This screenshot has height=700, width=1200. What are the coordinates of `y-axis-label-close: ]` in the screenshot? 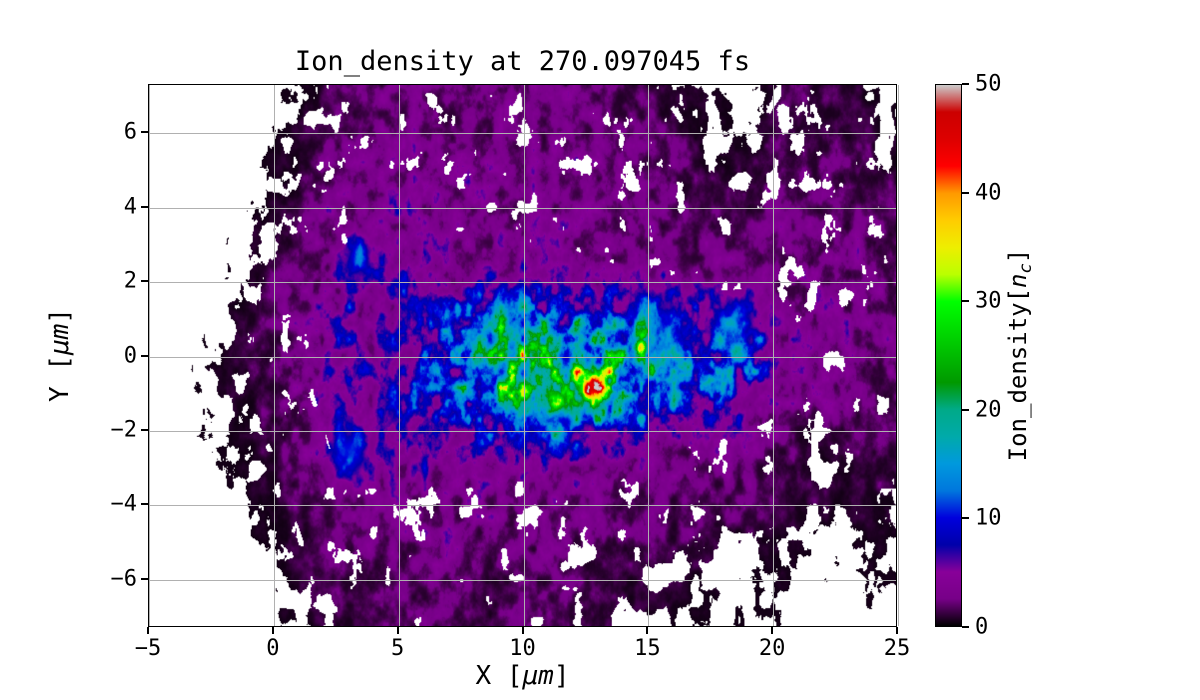 It's located at (60, 316).